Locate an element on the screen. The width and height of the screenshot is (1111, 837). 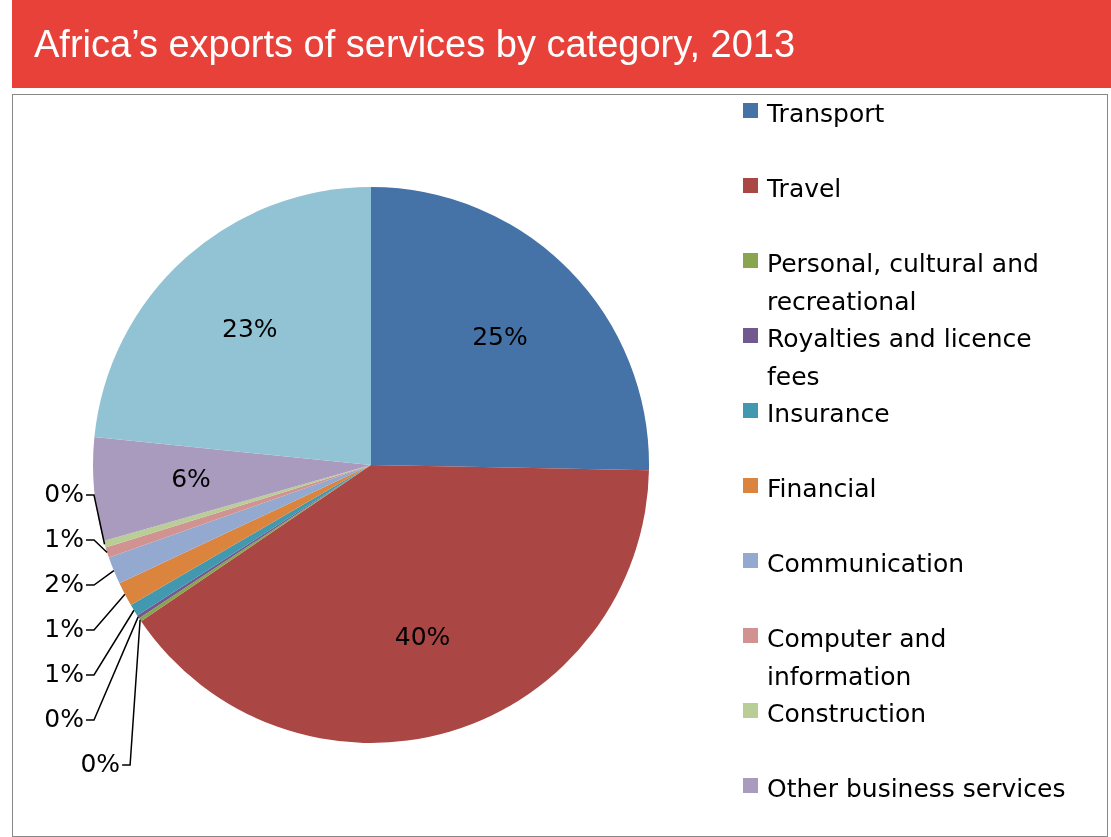
legend-label: Computer and information is located at coordinates (857, 658).